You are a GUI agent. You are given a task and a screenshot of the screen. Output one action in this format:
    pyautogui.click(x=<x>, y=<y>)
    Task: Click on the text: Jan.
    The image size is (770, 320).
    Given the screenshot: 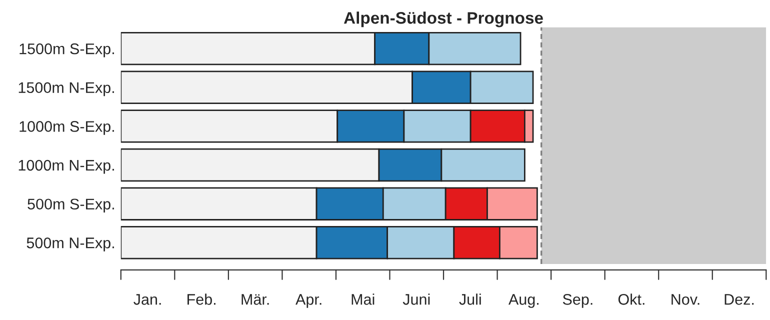 What is the action you would take?
    pyautogui.click(x=147, y=299)
    